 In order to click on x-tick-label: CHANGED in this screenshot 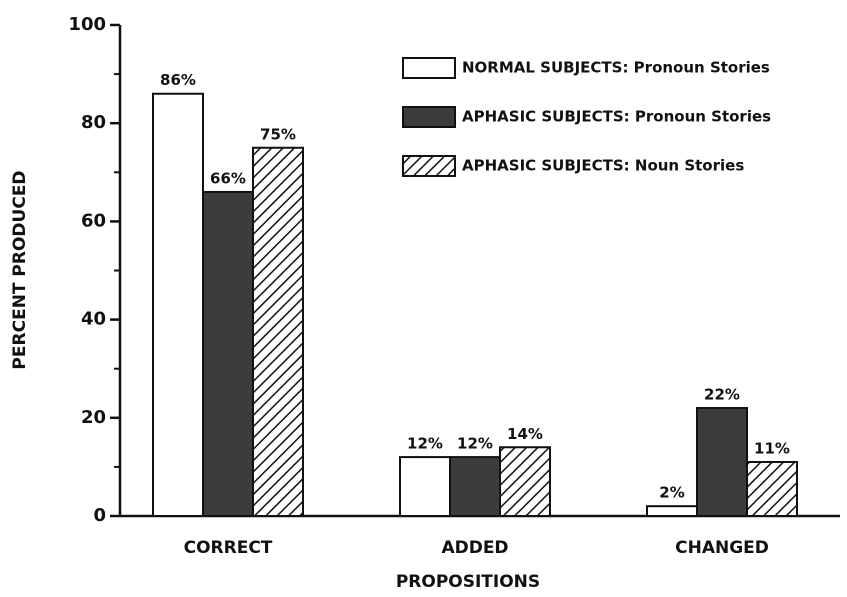, I will do `click(722, 548)`.